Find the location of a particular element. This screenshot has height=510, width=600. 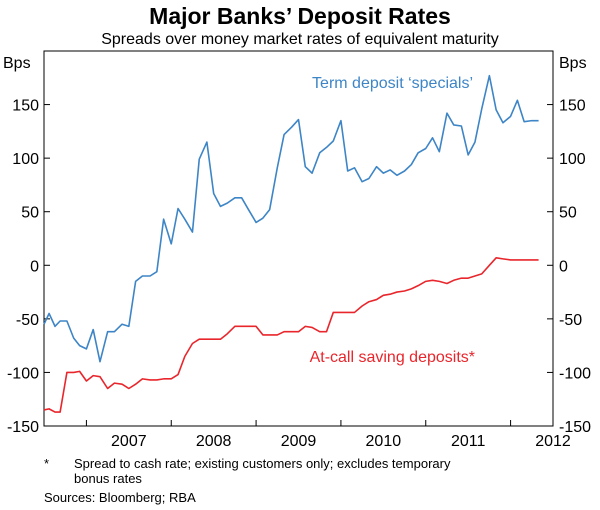

y-tick-label-left: 0 is located at coordinates (34, 266).